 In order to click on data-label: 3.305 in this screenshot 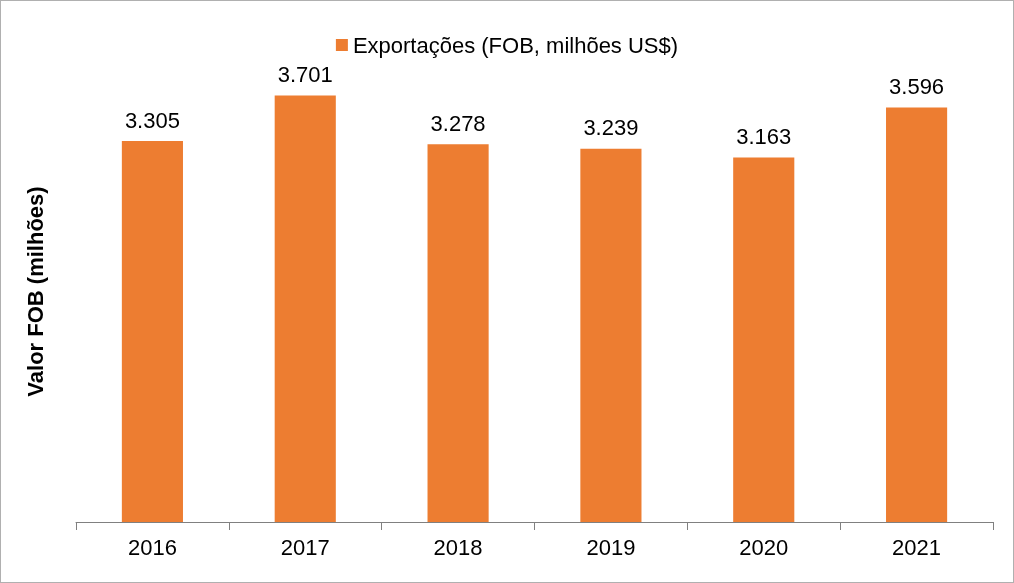, I will do `click(152, 120)`.